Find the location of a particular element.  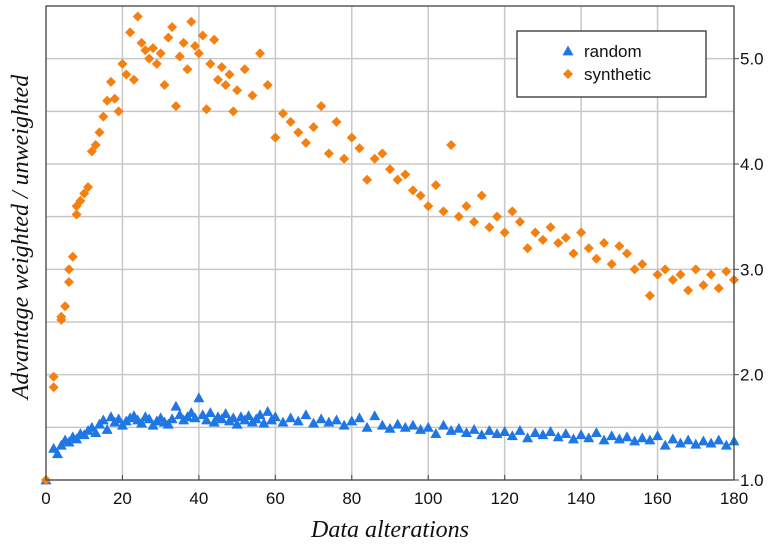

y-axis-title: Advantage weighted / unweighted is located at coordinates (21, 238).